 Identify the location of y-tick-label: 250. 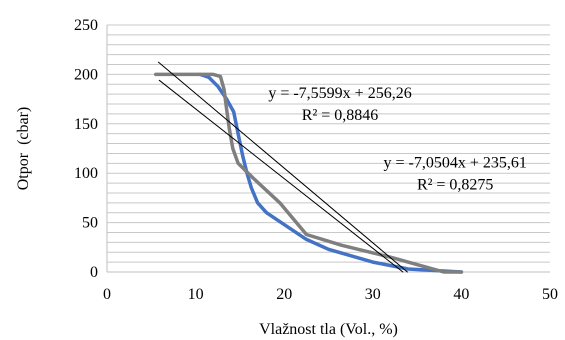
(86, 25).